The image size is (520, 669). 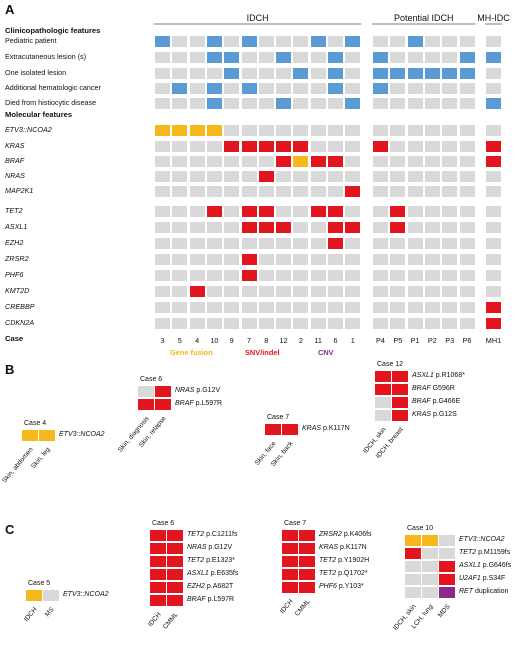 I want to click on variant-label: BRAF G596R, so click(x=433, y=388).